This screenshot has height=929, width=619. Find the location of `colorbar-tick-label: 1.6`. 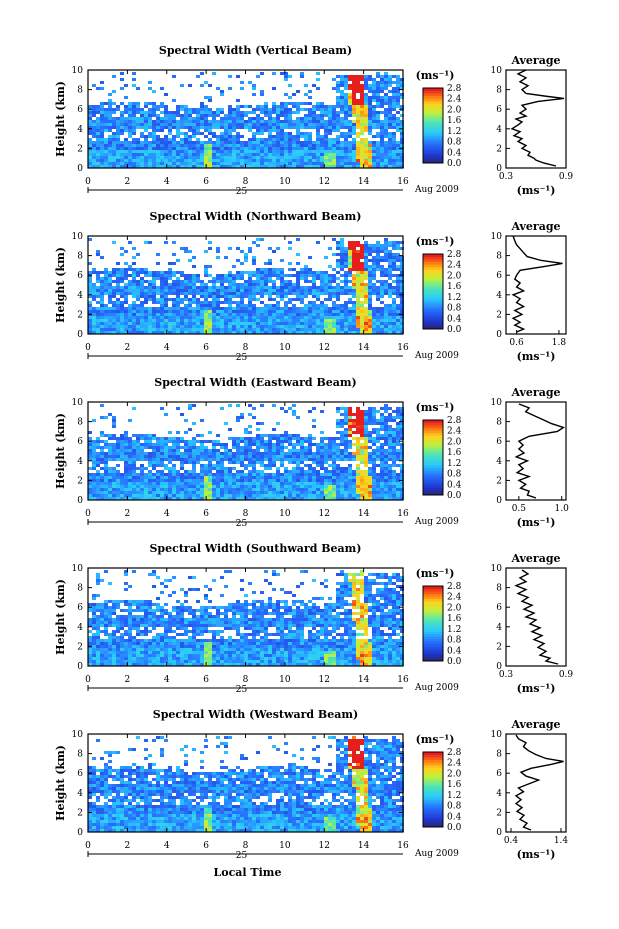

colorbar-tick-label: 1.6 is located at coordinates (454, 287).